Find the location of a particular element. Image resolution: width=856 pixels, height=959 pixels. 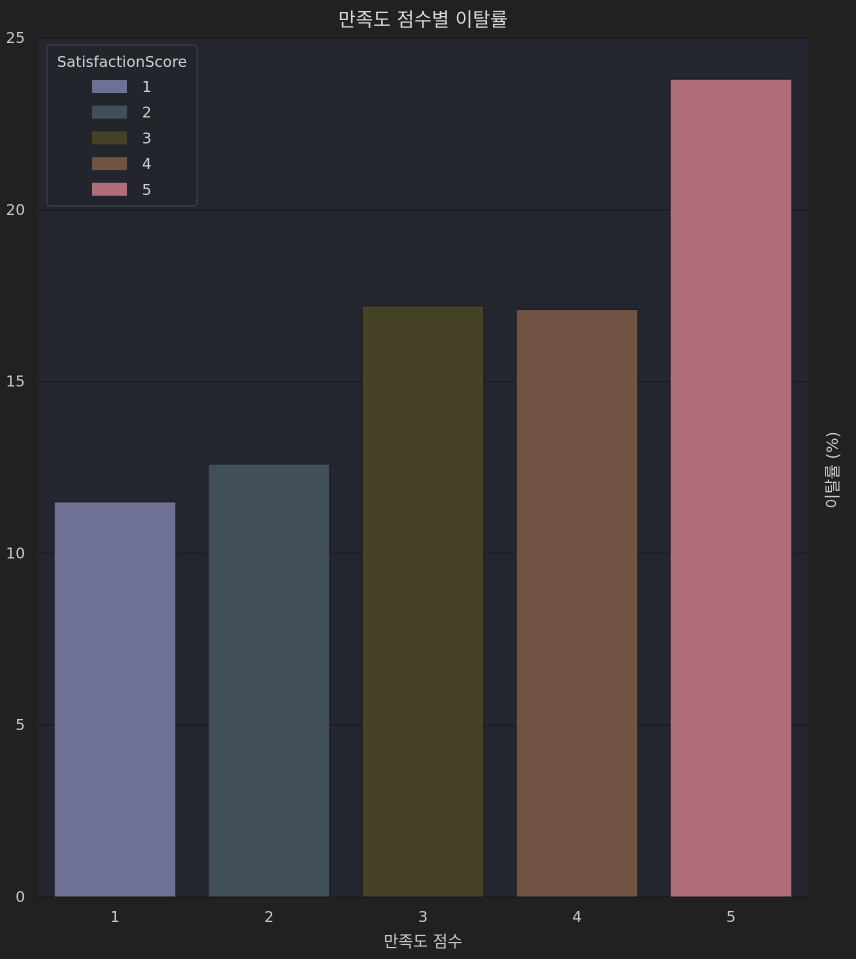

y-tick-label: 20 is located at coordinates (15, 210).